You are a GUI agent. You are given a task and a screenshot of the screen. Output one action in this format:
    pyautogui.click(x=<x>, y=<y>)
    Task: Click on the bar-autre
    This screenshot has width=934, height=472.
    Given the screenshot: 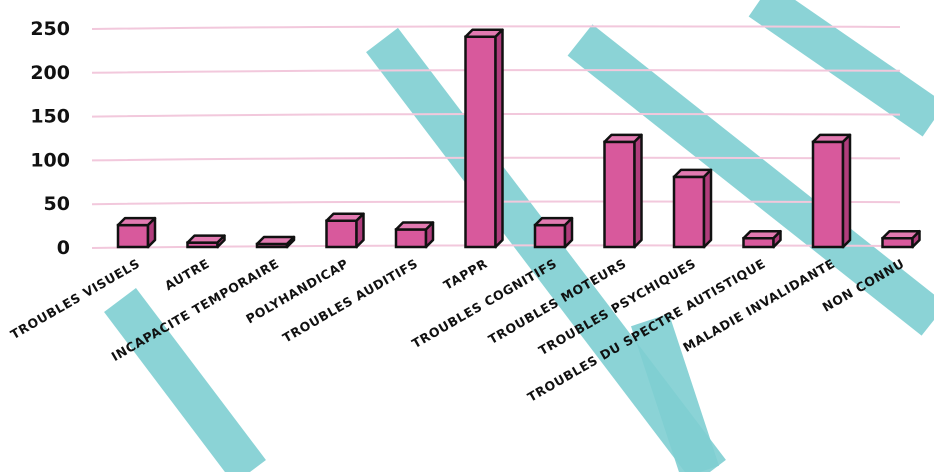 What is the action you would take?
    pyautogui.click(x=206, y=241)
    